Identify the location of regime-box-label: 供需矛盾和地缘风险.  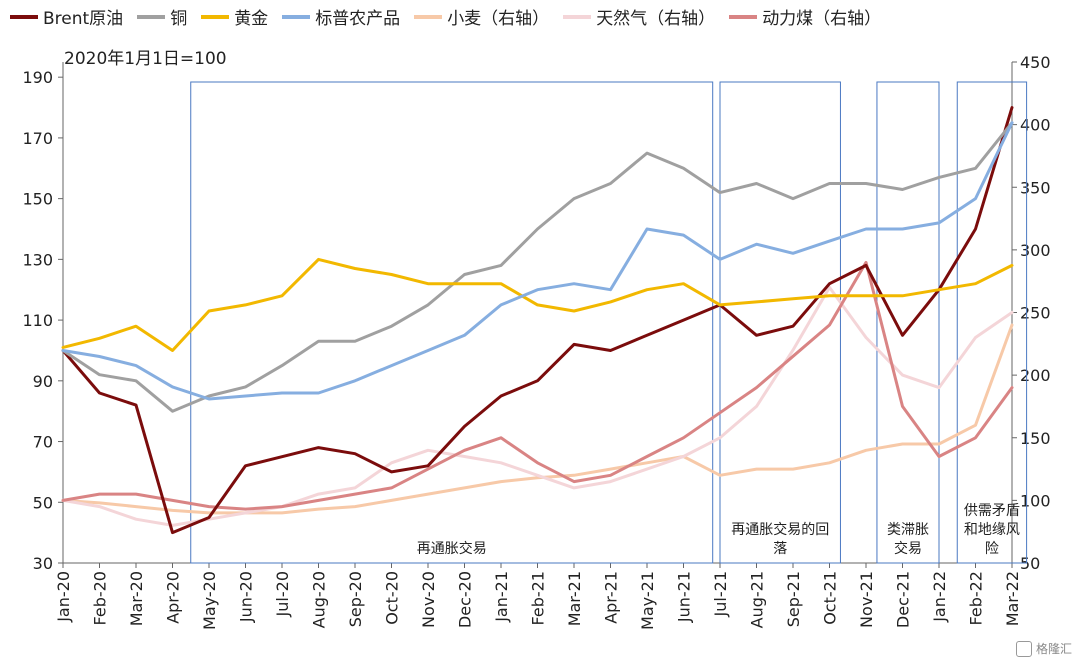
(992, 530).